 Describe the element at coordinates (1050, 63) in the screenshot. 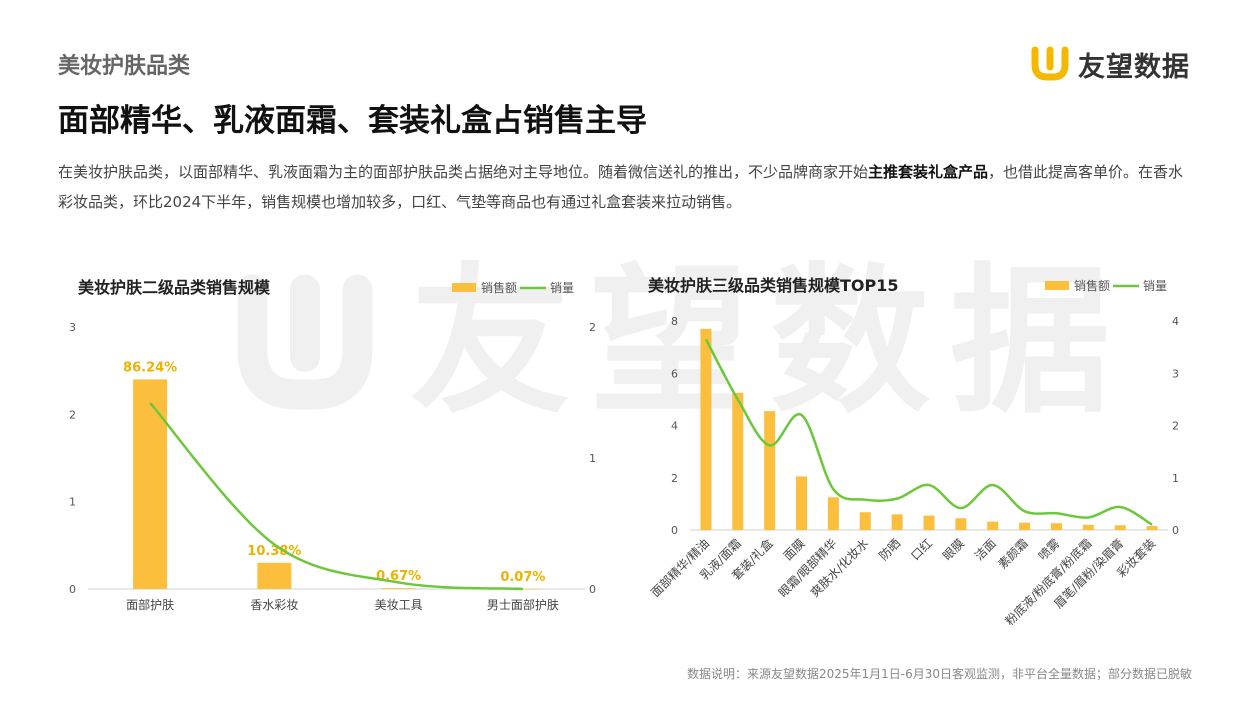

I see `logo-icon` at that location.